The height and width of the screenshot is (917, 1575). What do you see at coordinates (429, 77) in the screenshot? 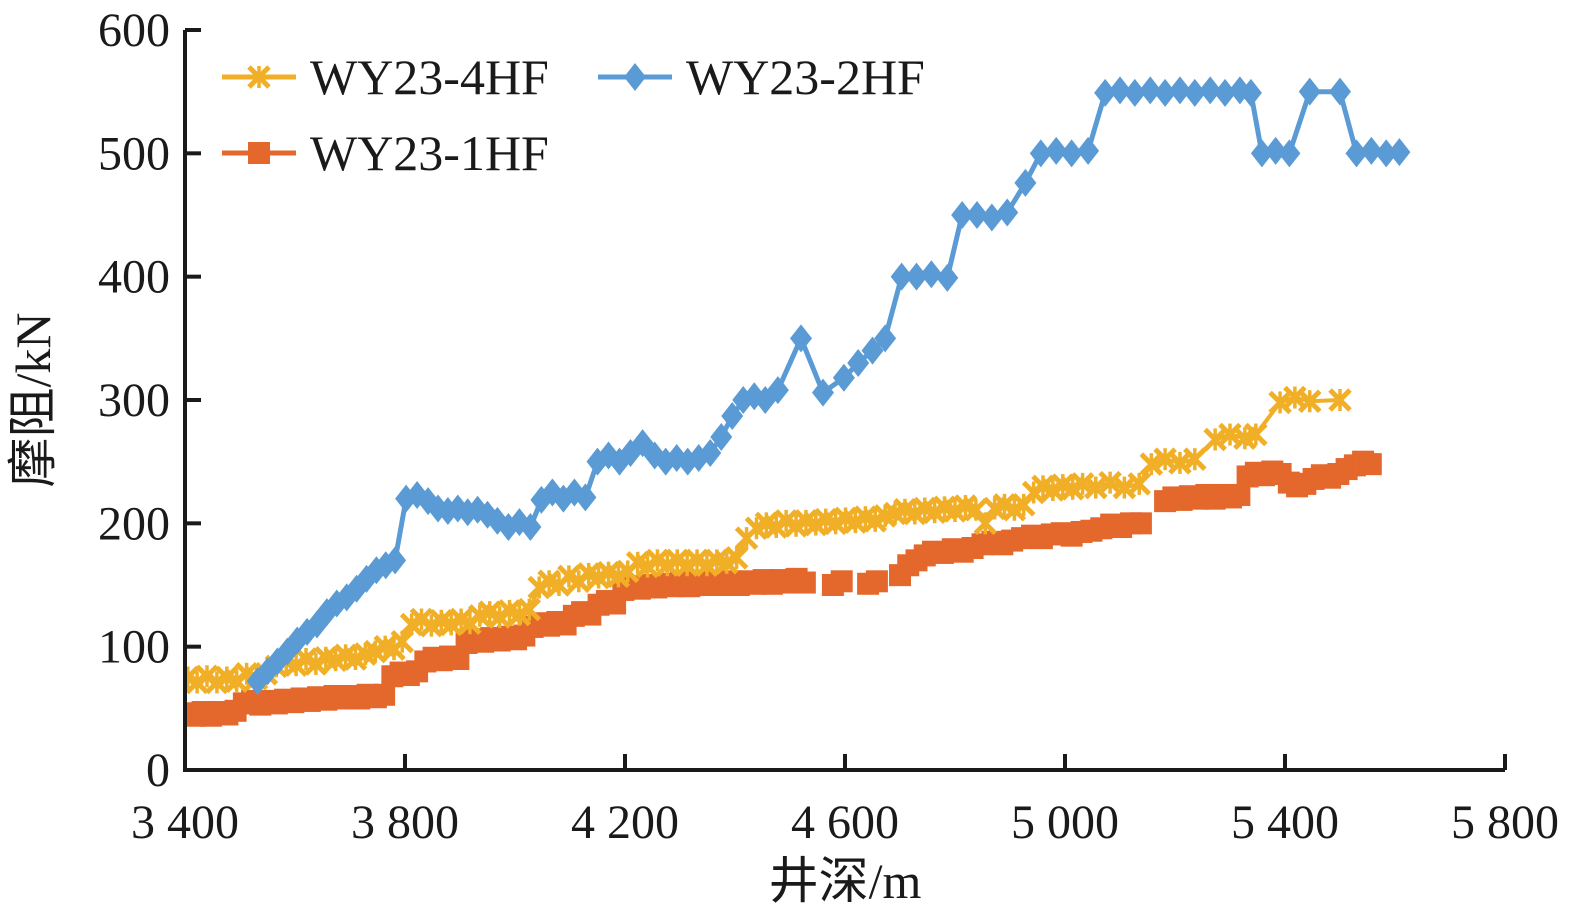
I see `legend-label: WY23-4HF` at bounding box center [429, 77].